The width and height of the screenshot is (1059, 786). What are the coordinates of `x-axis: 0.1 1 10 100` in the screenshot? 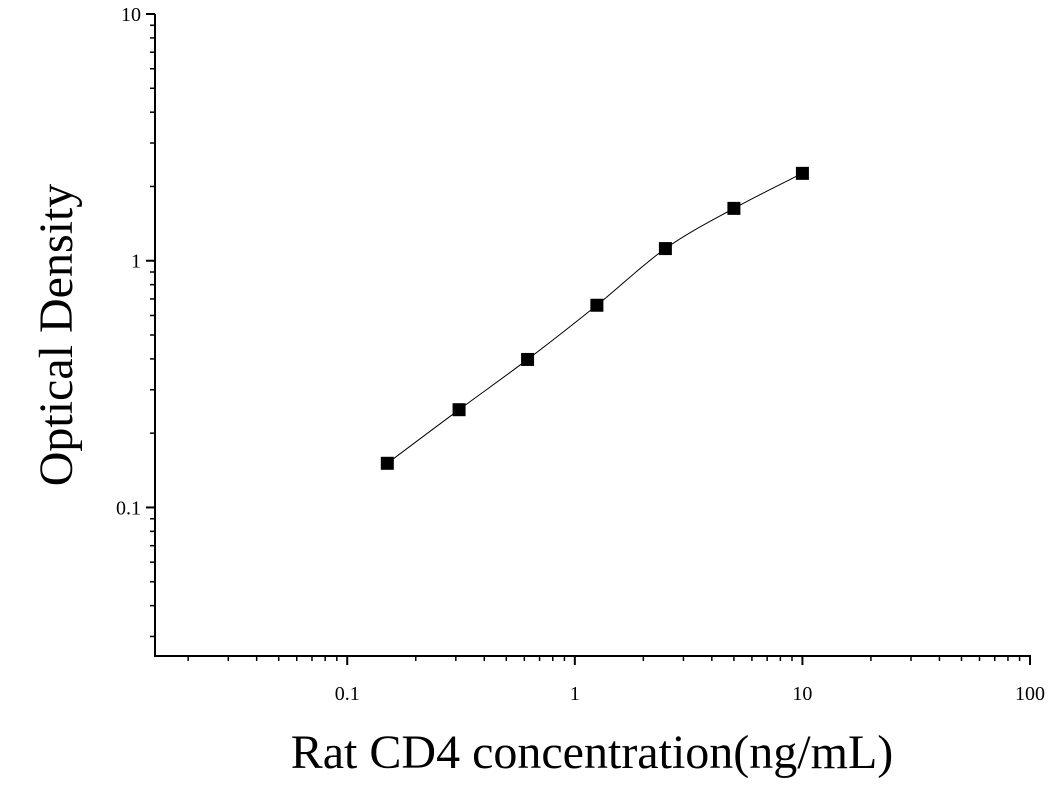 It's located at (600, 680).